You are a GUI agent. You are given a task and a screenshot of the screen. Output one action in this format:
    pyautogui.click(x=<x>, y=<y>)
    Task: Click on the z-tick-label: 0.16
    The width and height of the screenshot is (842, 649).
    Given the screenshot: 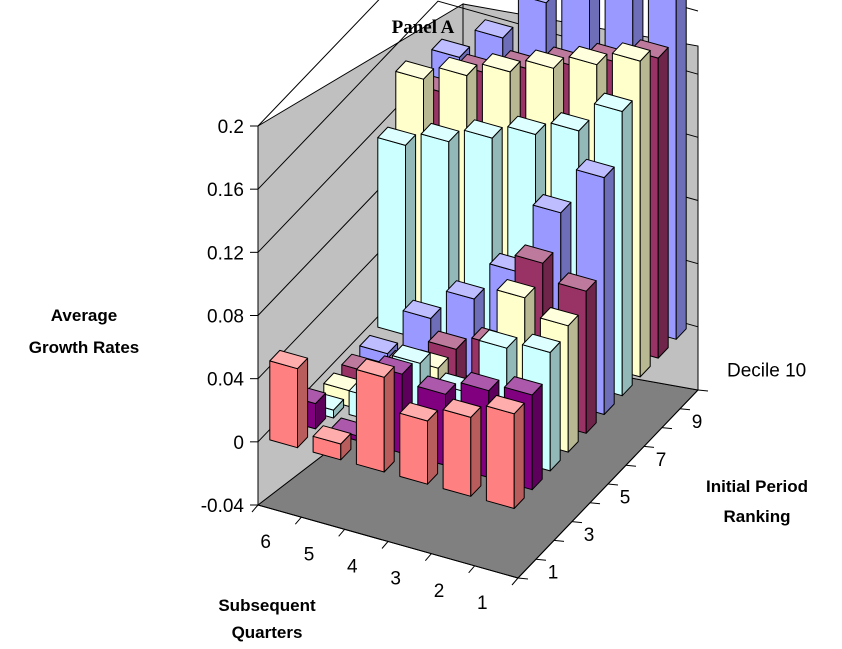 What is the action you would take?
    pyautogui.click(x=225, y=190)
    